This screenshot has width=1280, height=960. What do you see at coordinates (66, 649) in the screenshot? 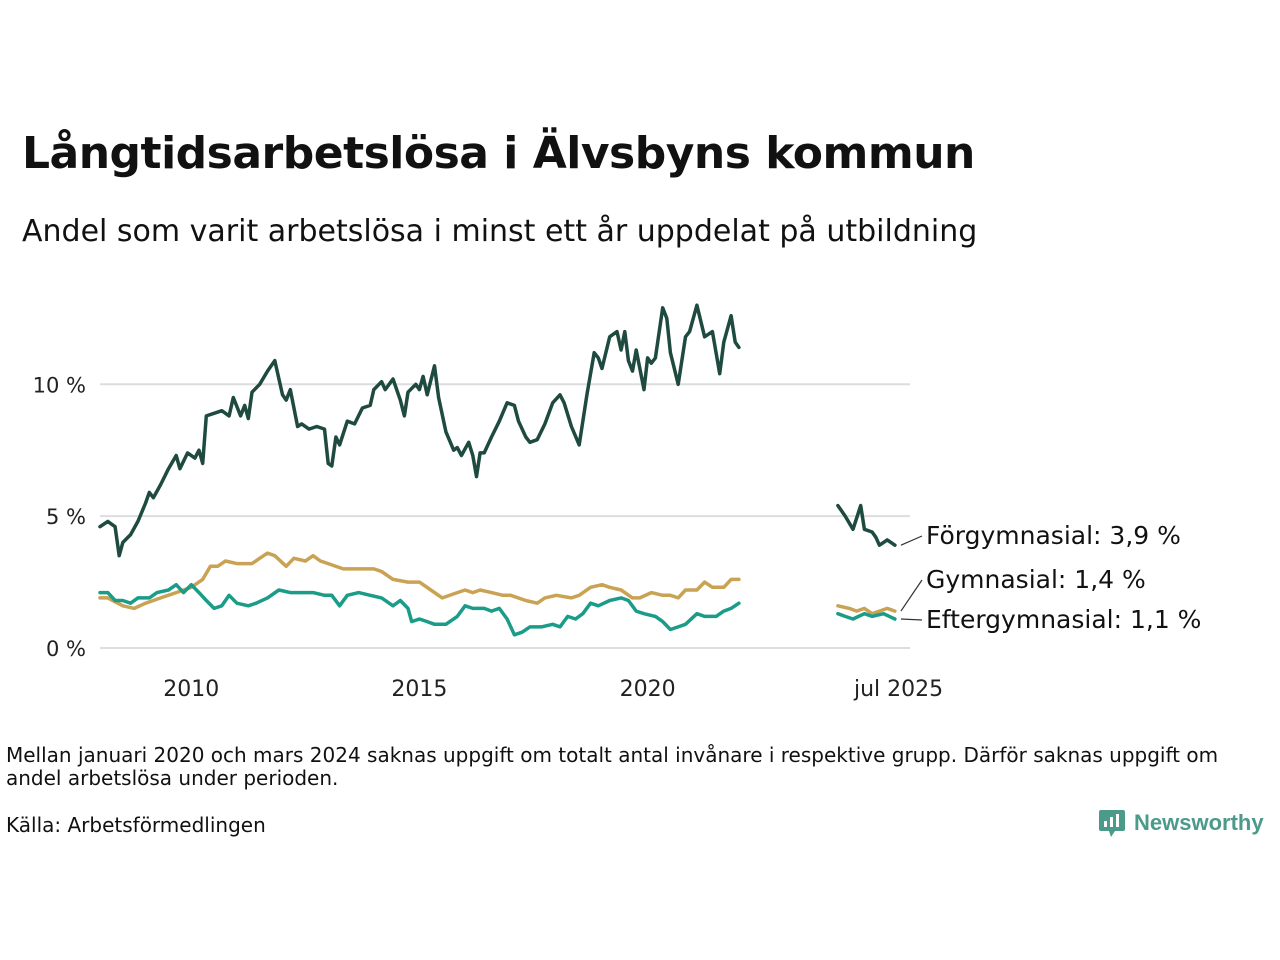
I see `y-tick-label: 0 %` at bounding box center [66, 649].